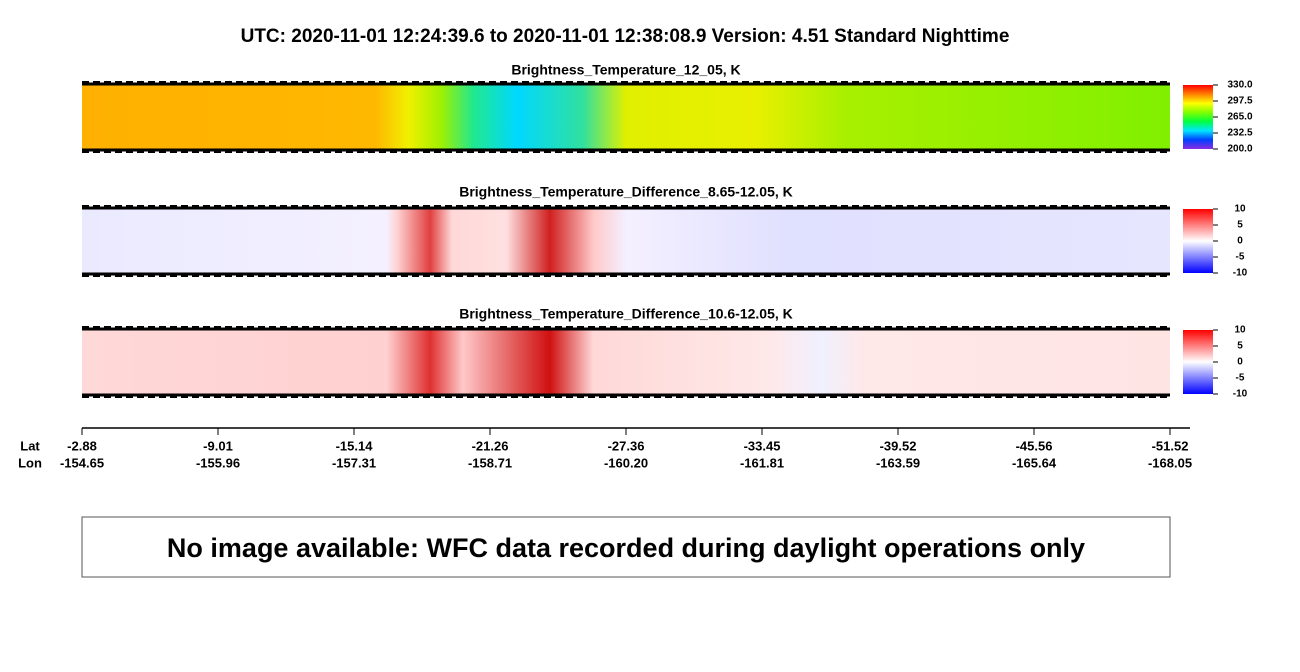  Describe the element at coordinates (82, 445) in the screenshot. I see `lat-tick-label: -2.88` at that location.